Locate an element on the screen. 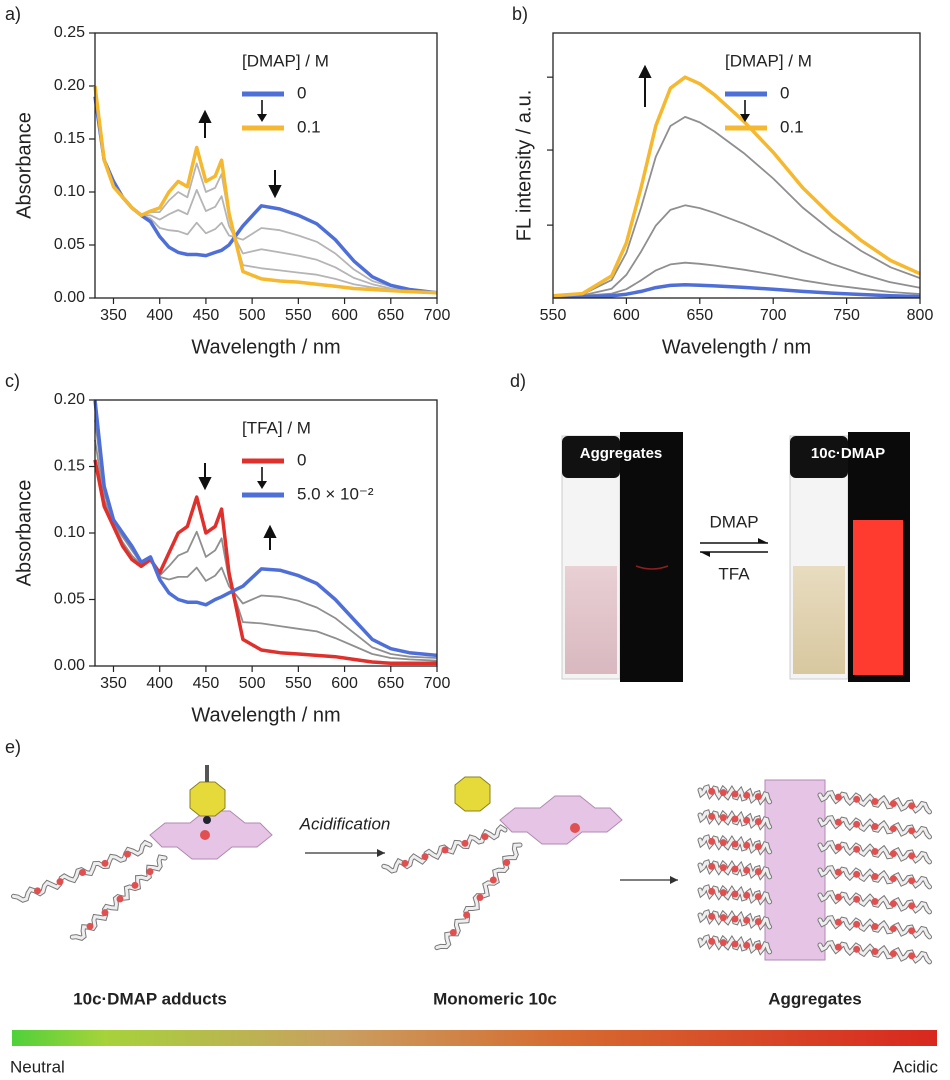 This screenshot has height=1080, width=950. step-label: Acidification is located at coordinates (345, 823).